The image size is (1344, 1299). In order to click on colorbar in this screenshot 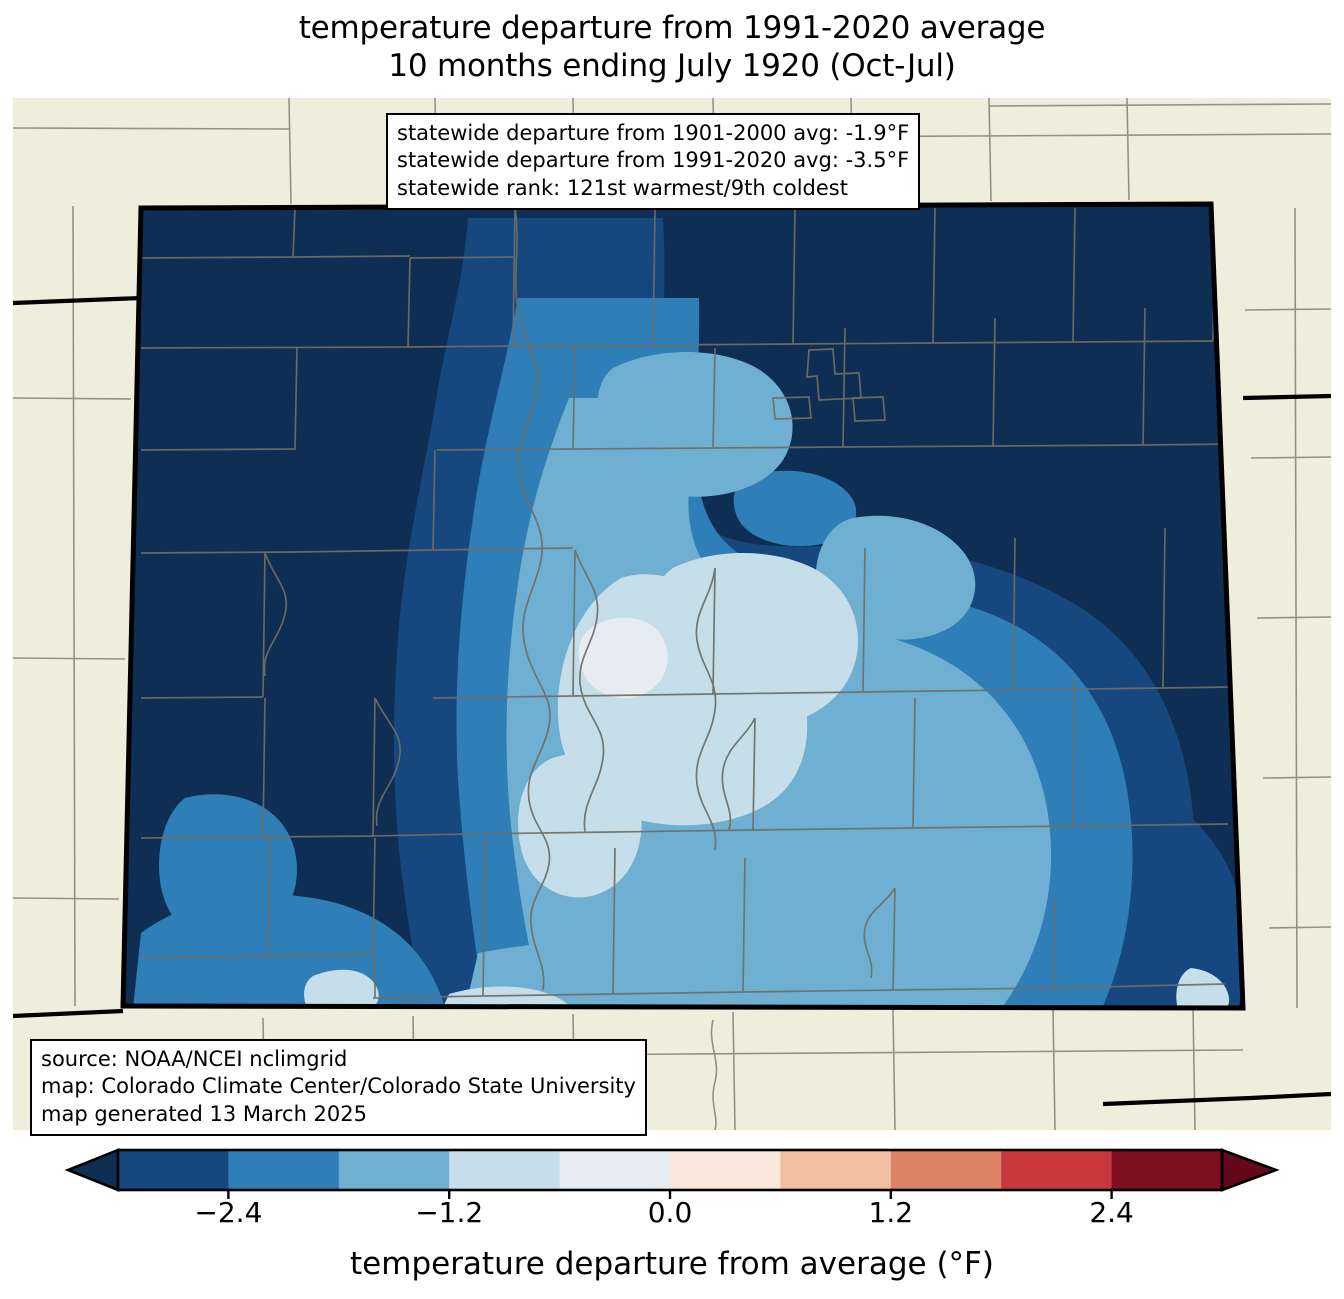, I will do `click(672, 1170)`.